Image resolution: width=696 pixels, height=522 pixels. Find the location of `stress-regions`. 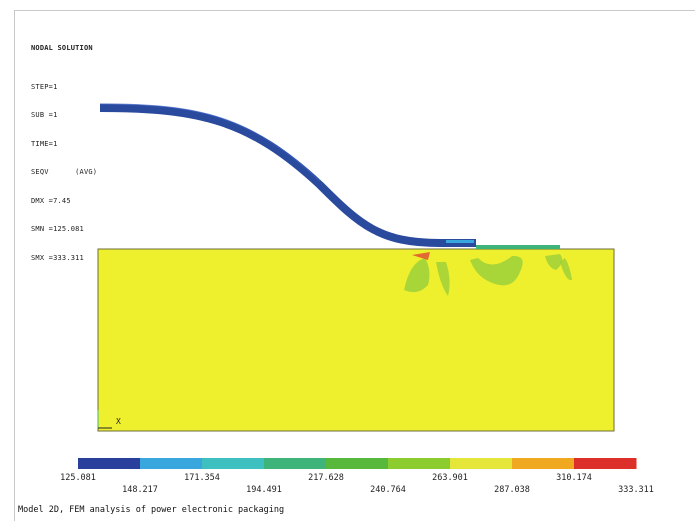

stress-regions is located at coordinates (488, 274).